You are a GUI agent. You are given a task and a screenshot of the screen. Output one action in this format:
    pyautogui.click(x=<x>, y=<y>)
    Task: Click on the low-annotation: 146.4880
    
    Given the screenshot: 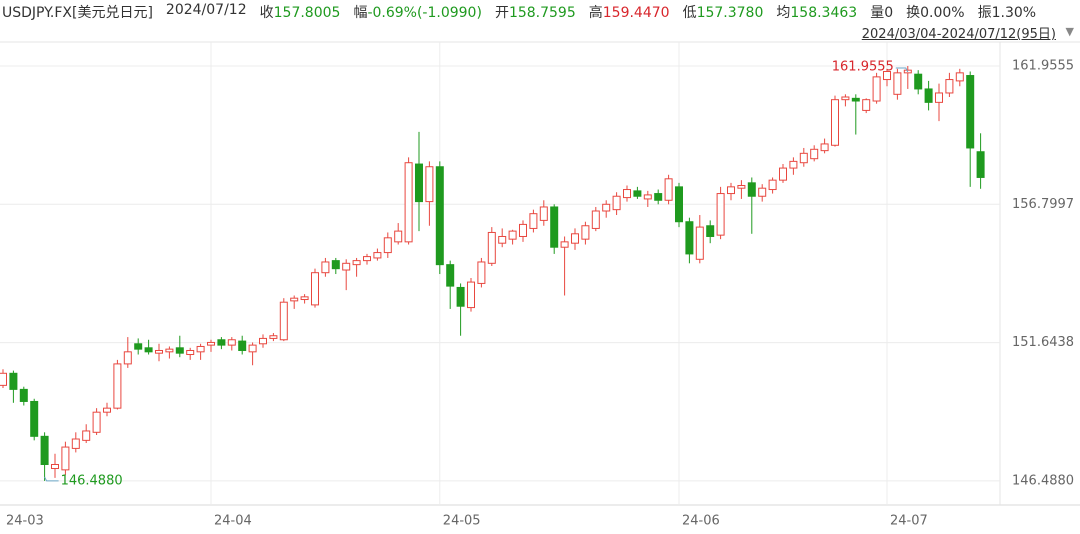 What is the action you would take?
    pyautogui.click(x=92, y=480)
    